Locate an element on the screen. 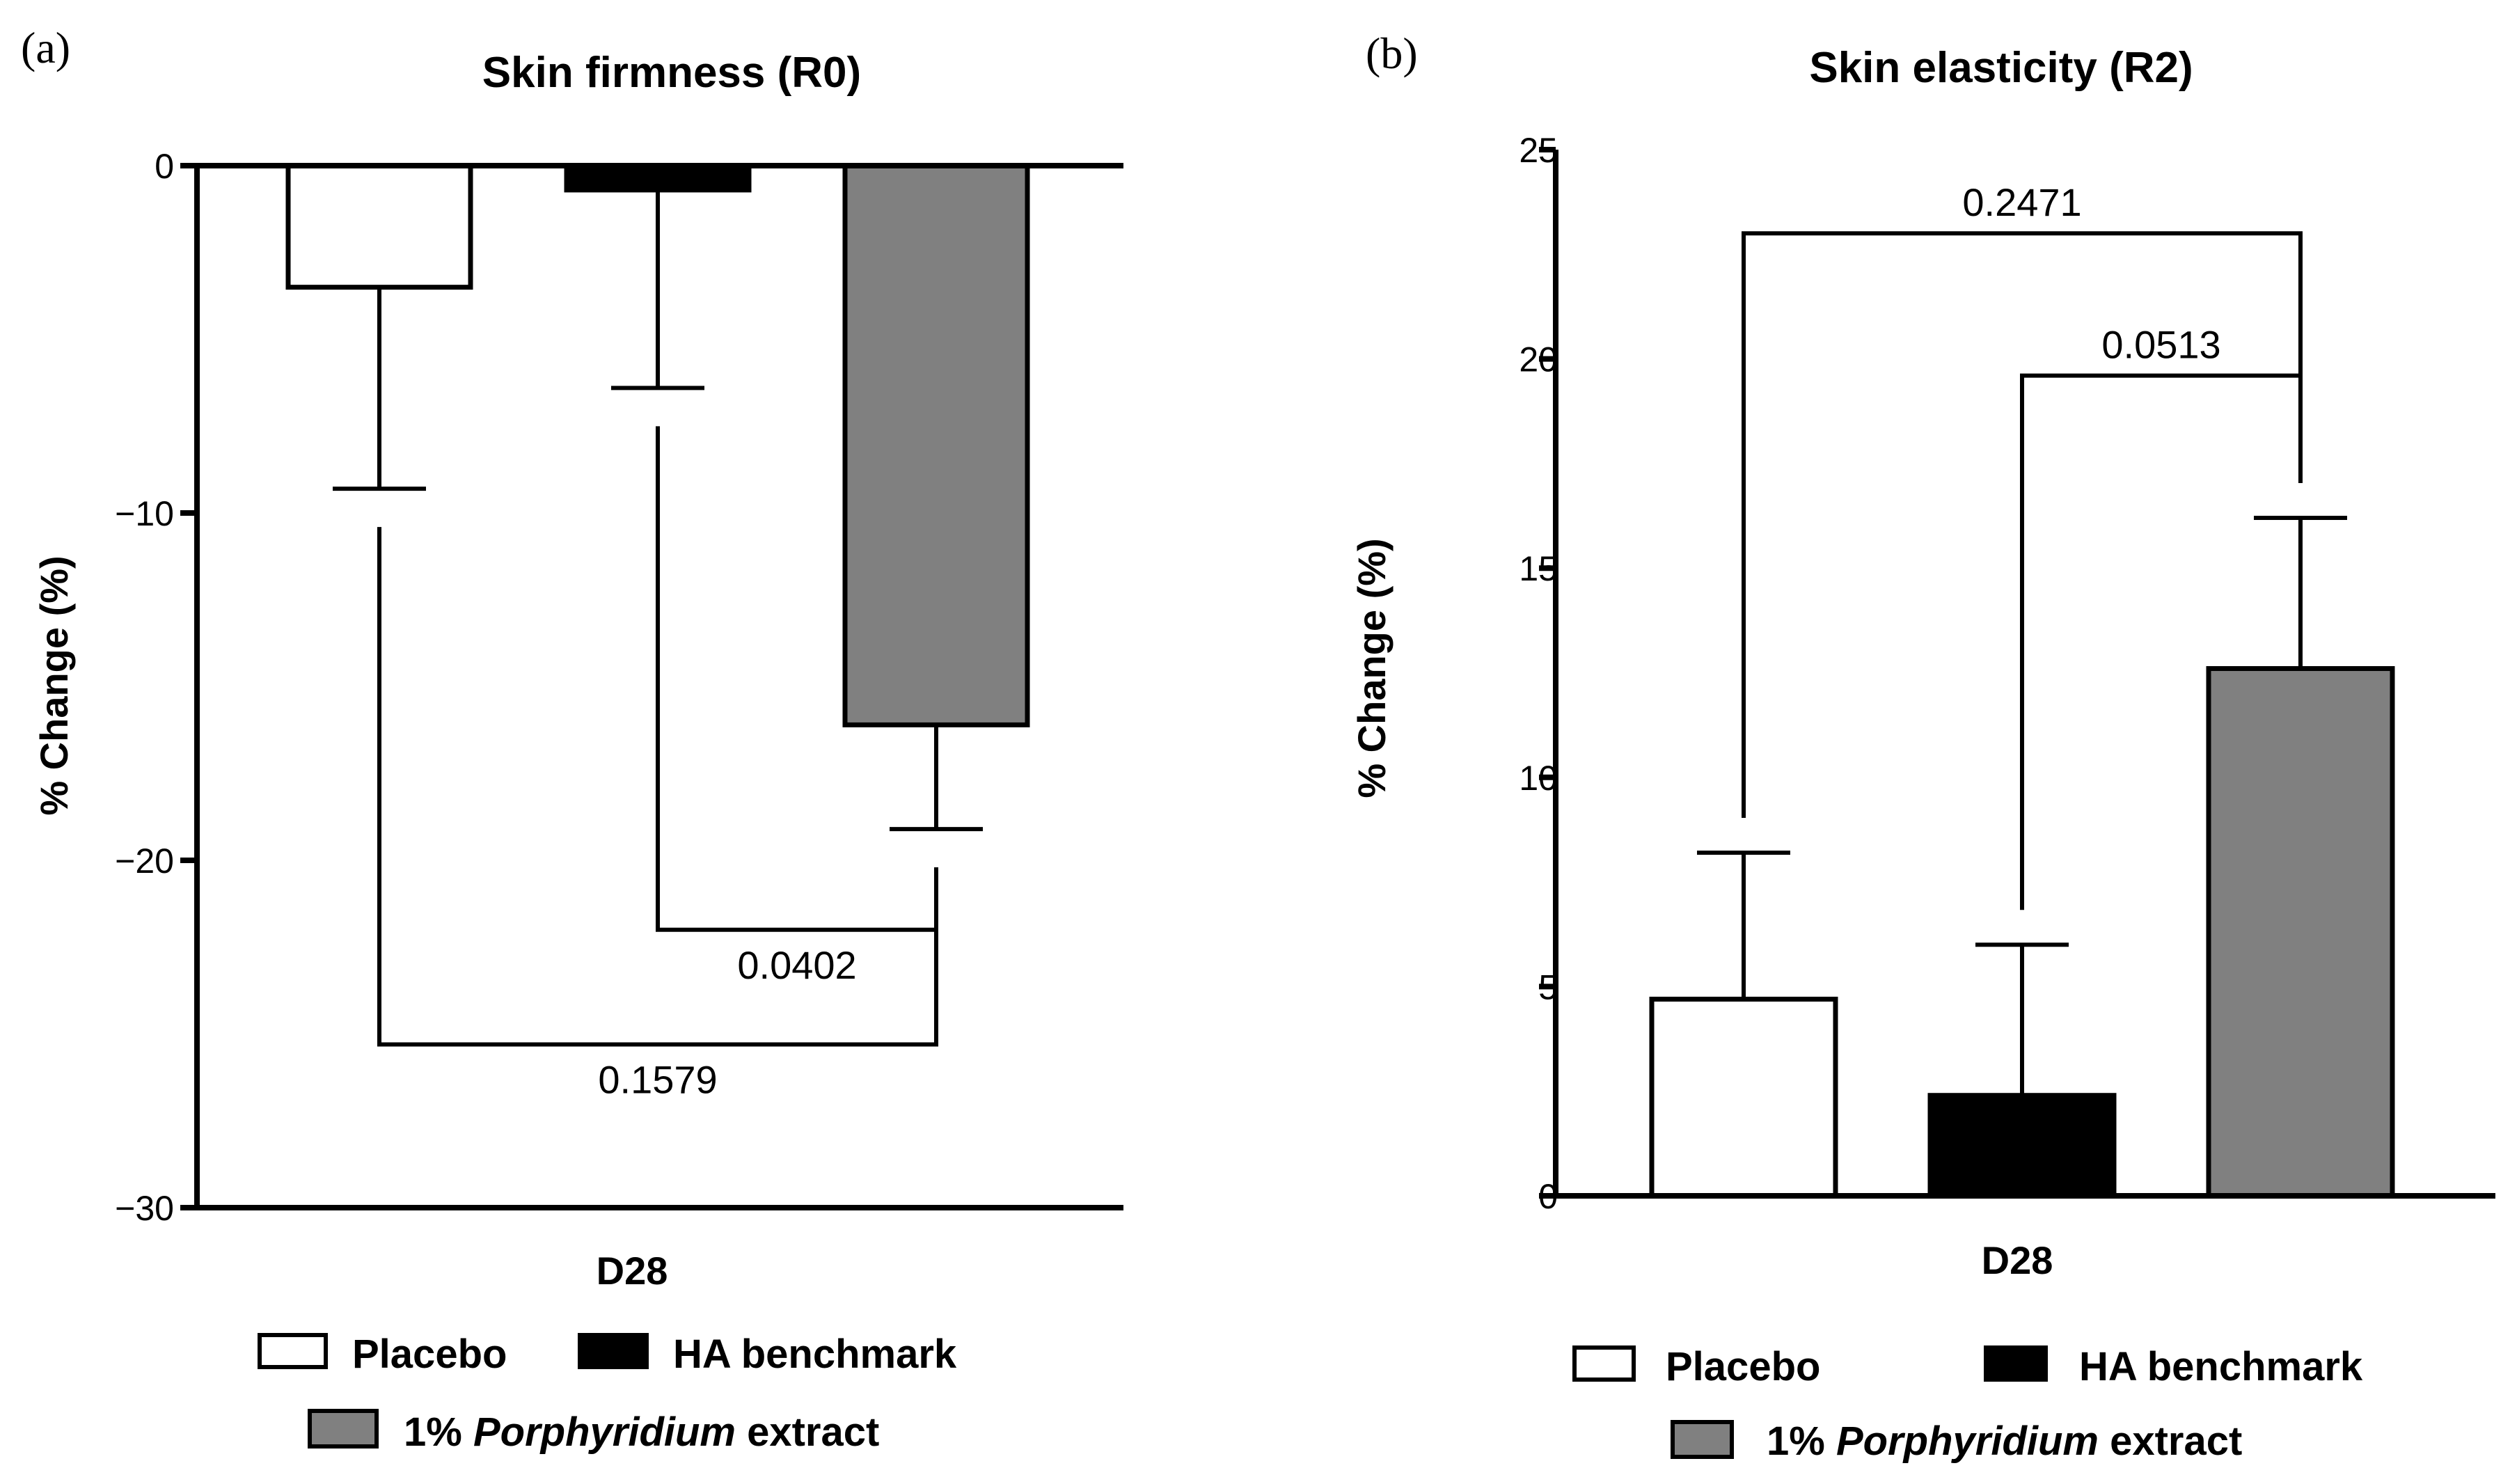  panel-b-x-category: D28 is located at coordinates (2017, 1260).